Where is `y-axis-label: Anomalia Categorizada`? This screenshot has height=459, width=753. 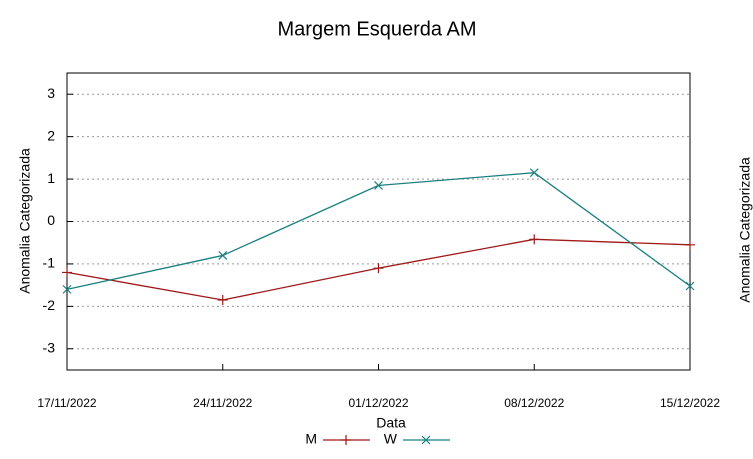
y-axis-label: Anomalia Categorizada is located at coordinates (25, 221).